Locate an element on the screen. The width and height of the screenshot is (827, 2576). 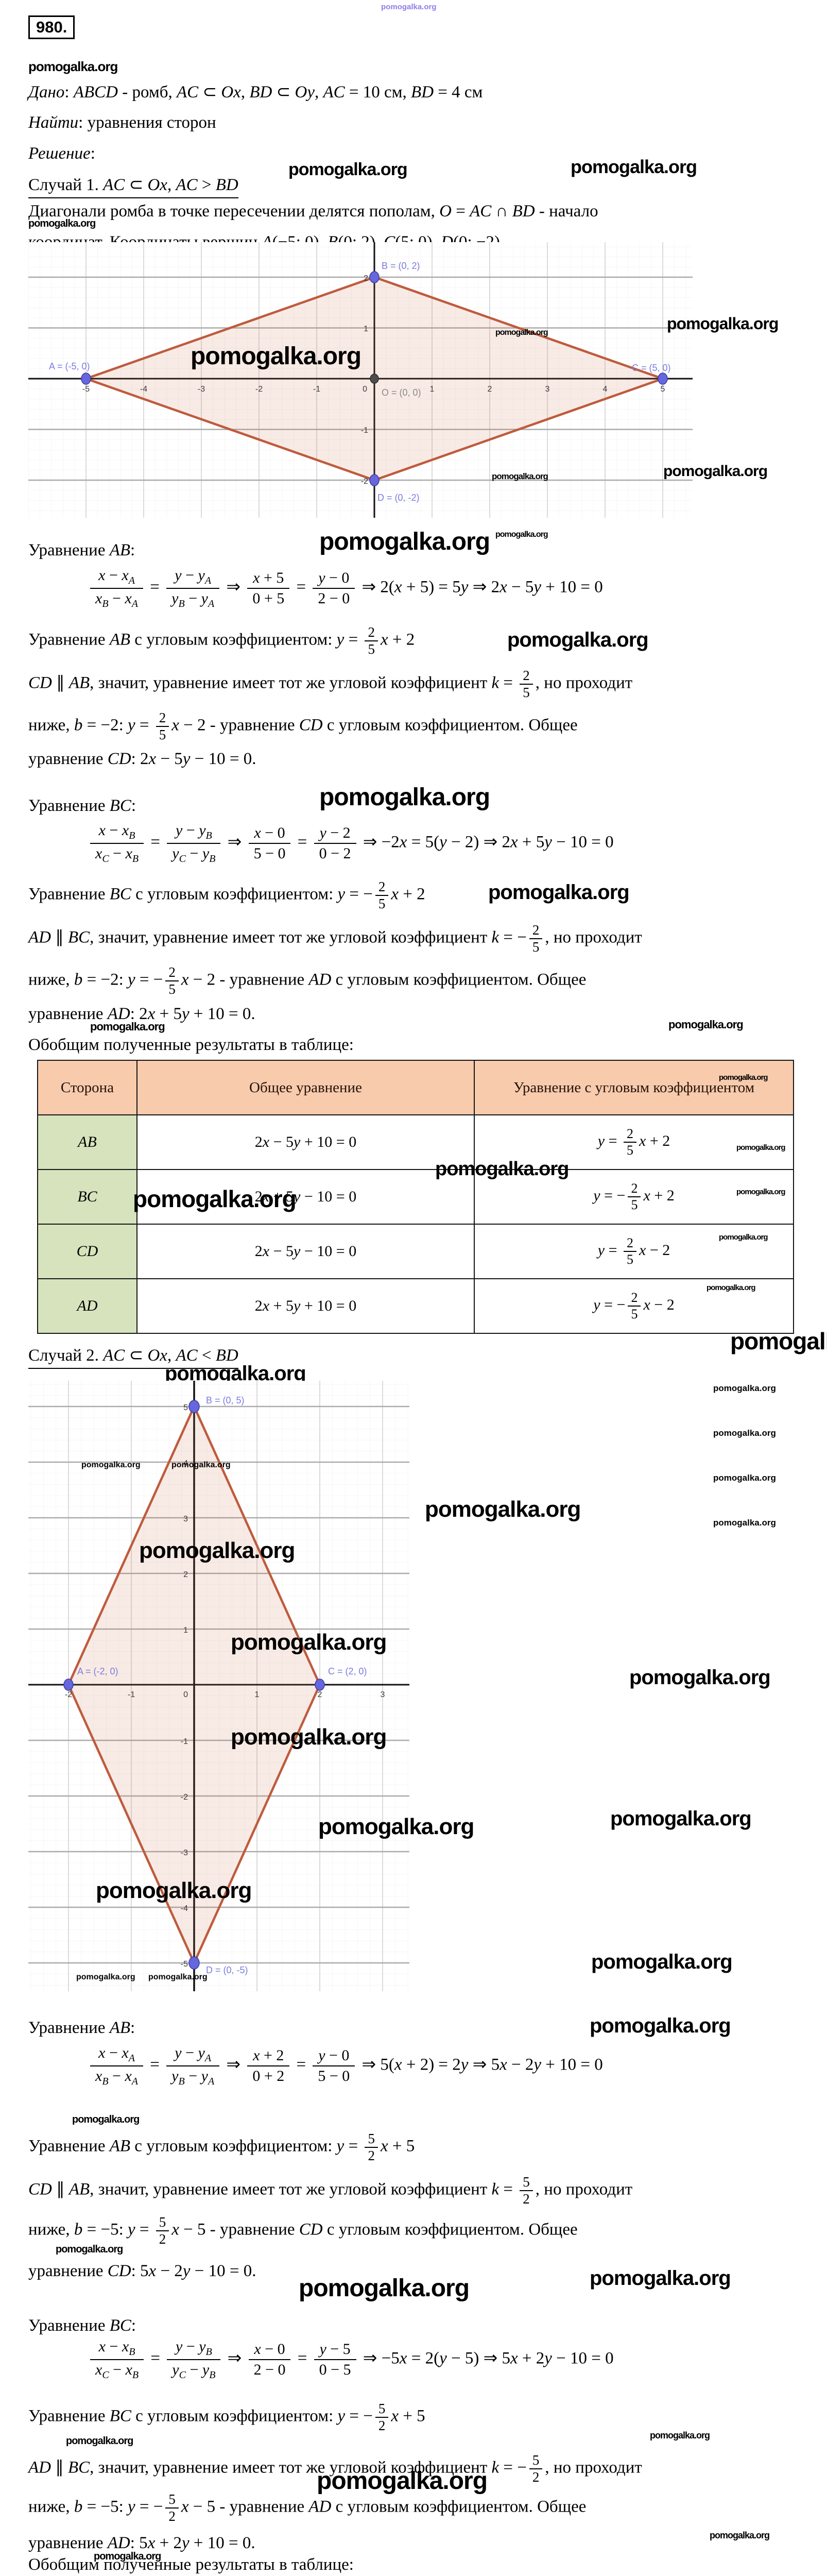
point-o is located at coordinates (374, 379).